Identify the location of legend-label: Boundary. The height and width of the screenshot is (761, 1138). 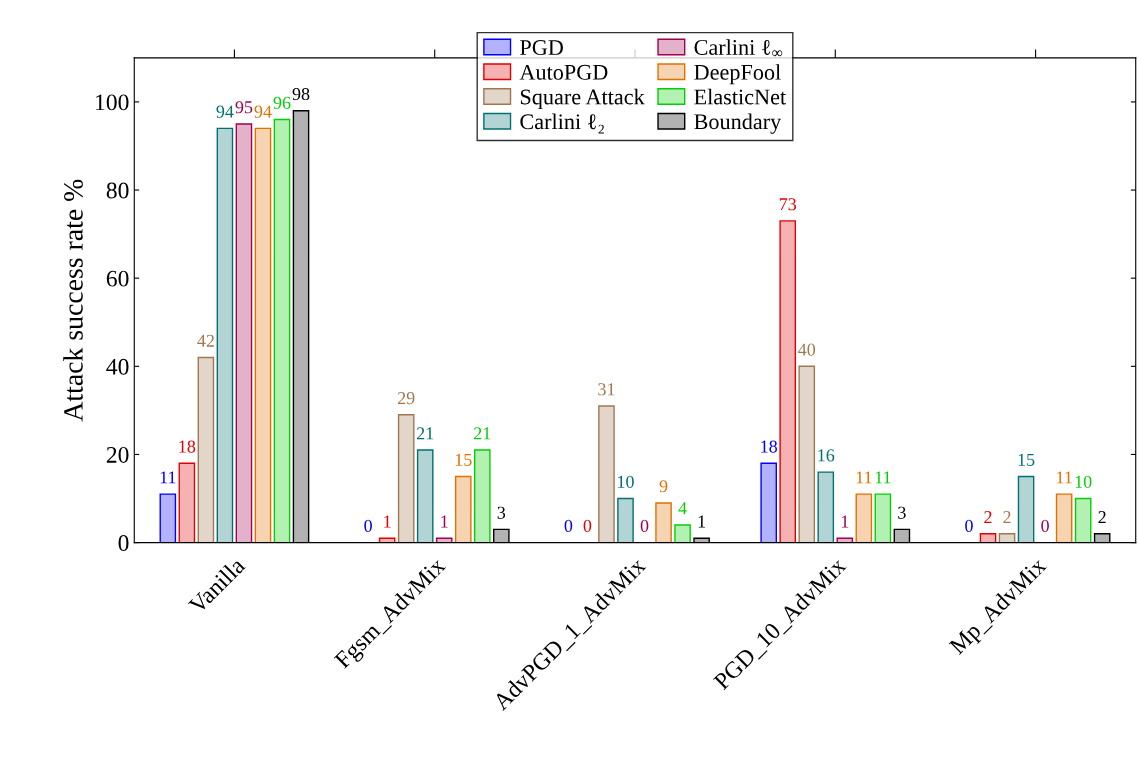
(738, 123).